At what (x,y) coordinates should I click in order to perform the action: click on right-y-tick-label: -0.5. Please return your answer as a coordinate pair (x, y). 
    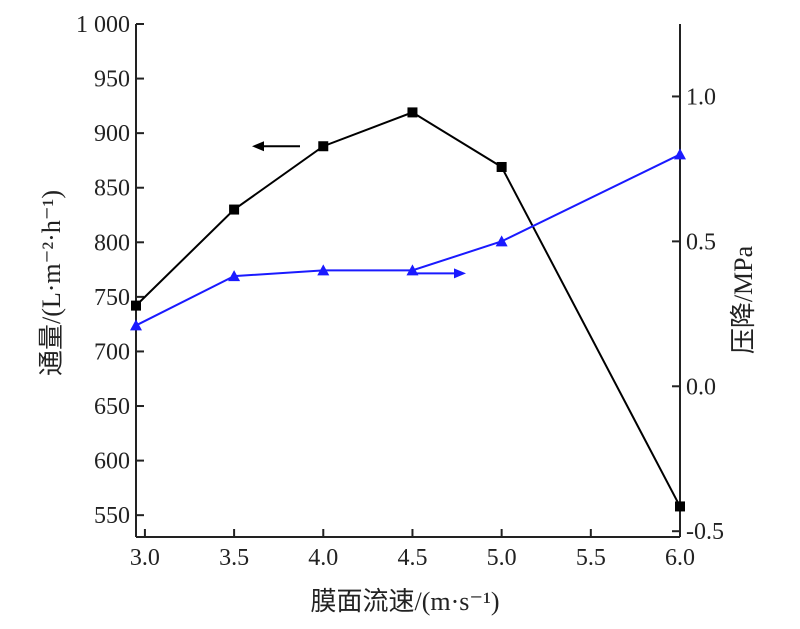
    Looking at the image, I should click on (705, 532).